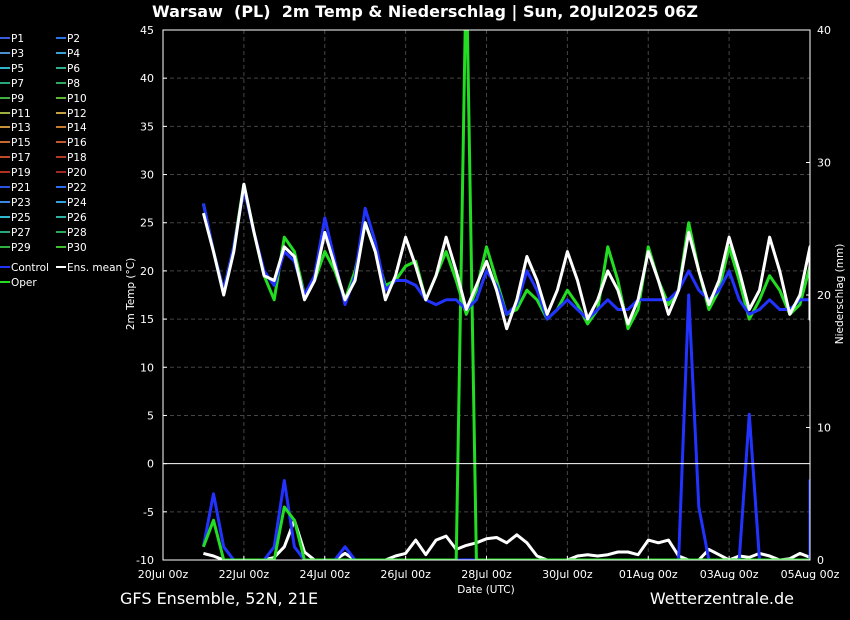 This screenshot has width=850, height=620. Describe the element at coordinates (74, 39) in the screenshot. I see `legend-label: P2` at that location.